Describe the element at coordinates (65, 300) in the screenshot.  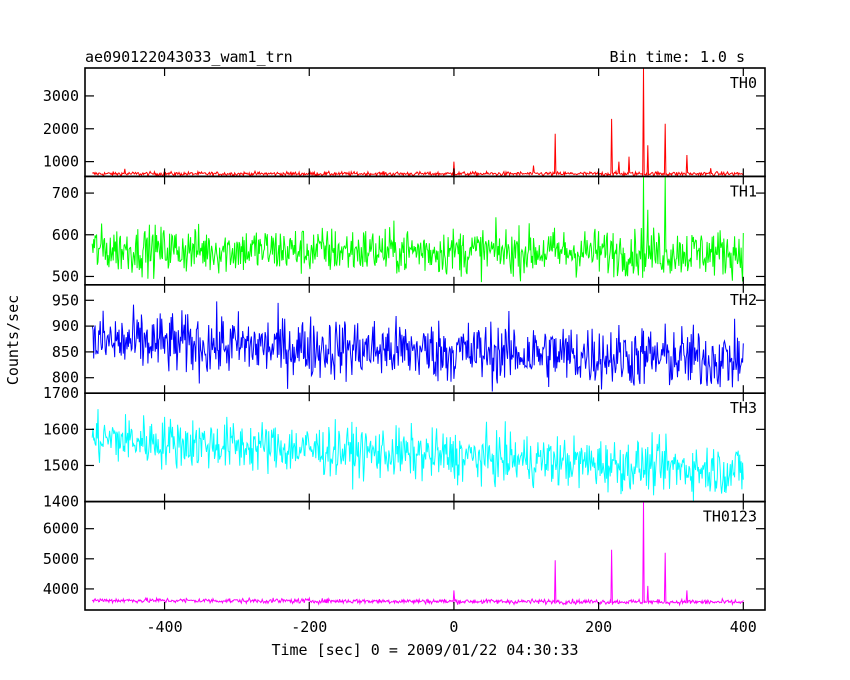
I see `y-tick-label: 950` at that location.